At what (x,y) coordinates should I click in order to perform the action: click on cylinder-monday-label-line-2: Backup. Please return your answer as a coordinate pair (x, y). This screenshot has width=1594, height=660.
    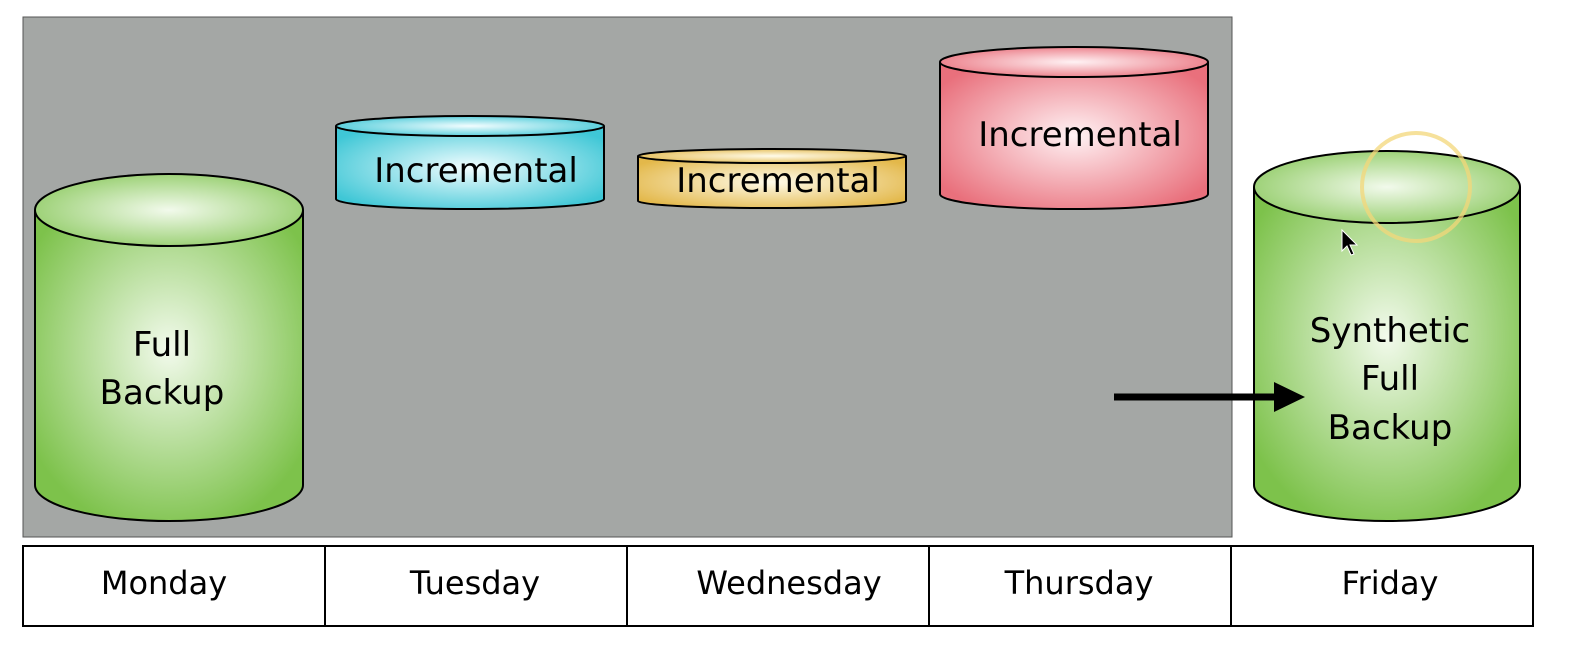
    Looking at the image, I should click on (162, 393).